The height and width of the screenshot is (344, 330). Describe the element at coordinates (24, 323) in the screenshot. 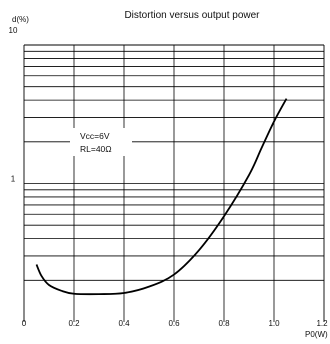

I see `x-tick-label: 0` at that location.